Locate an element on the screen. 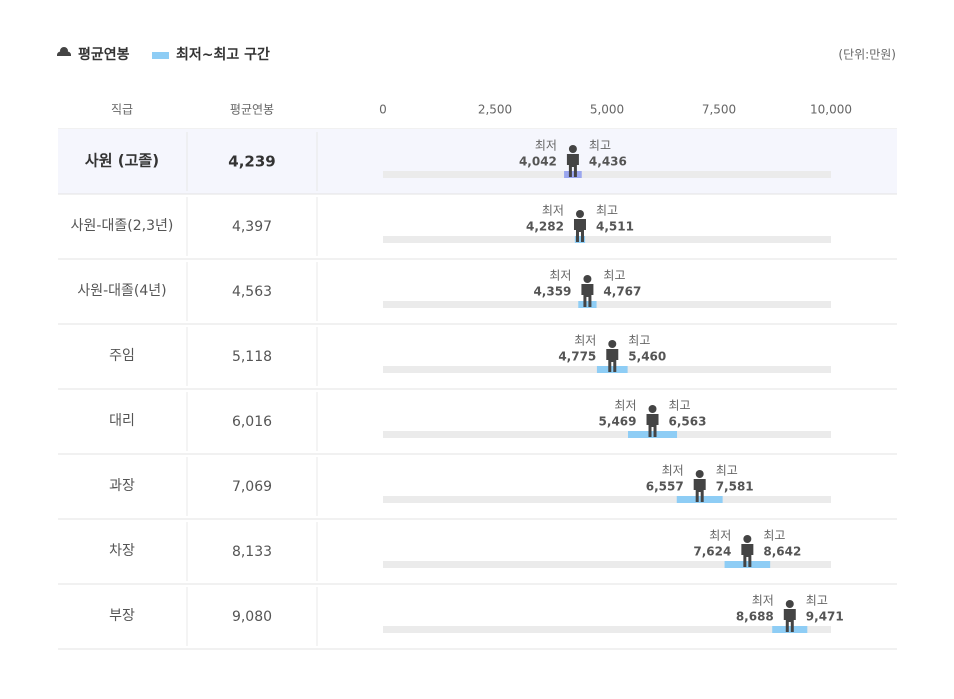  max-value: 4,511 is located at coordinates (615, 227).